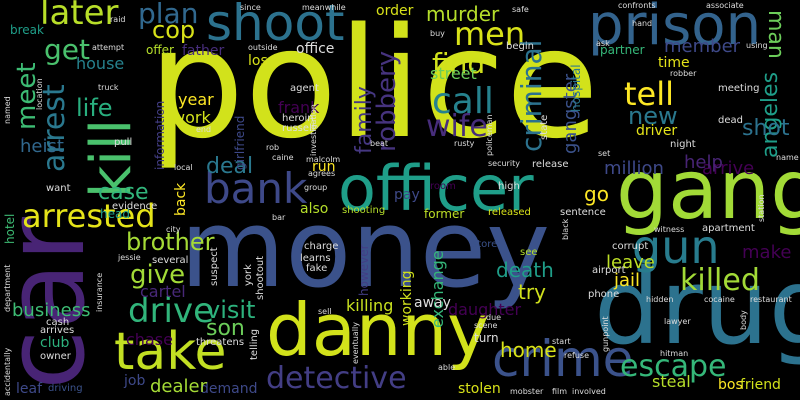  Describe the element at coordinates (191, 117) in the screenshot. I see `word-work: work` at that location.